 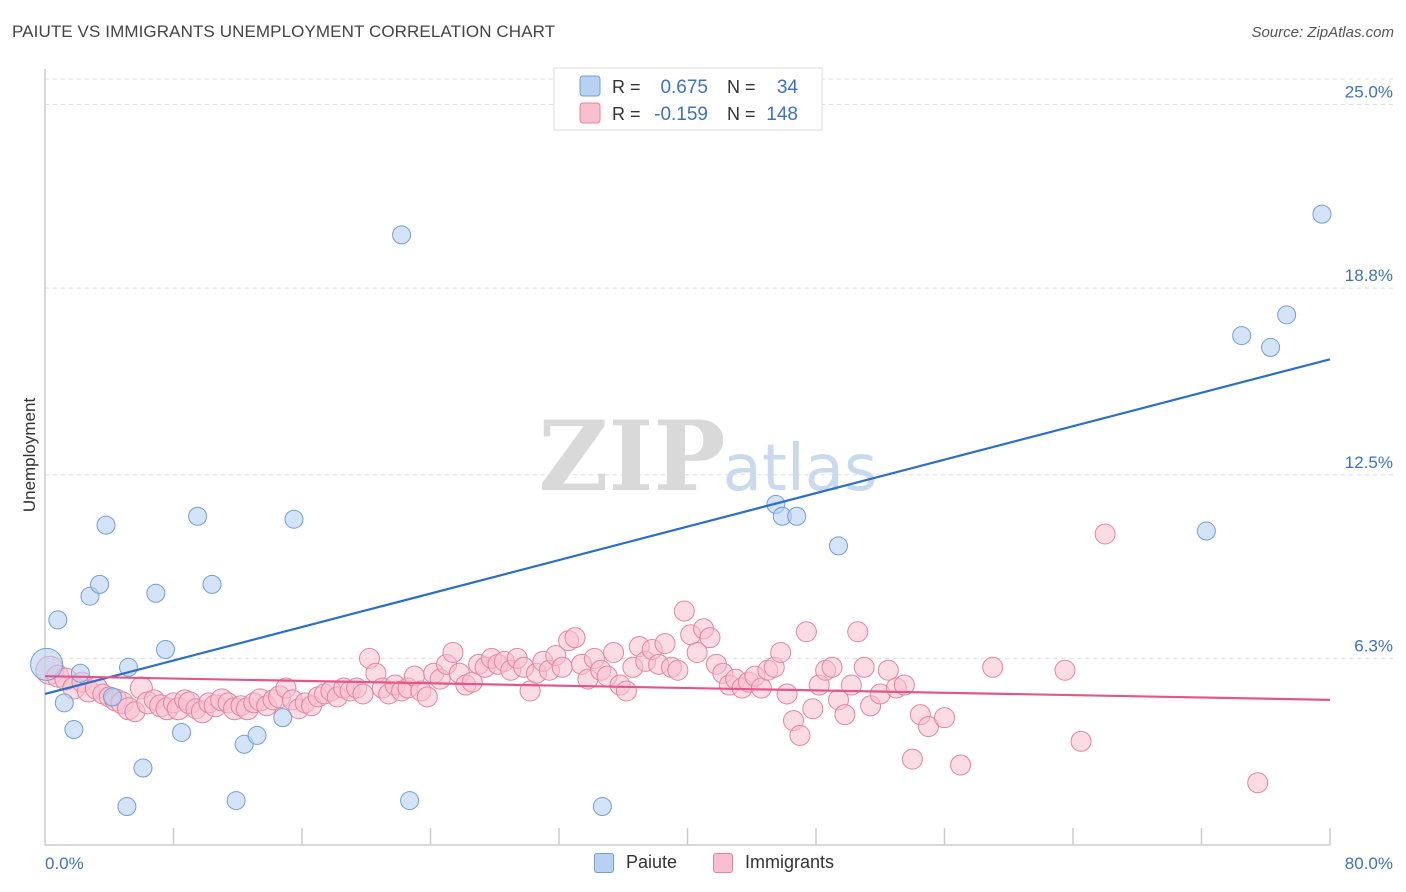 I want to click on legend-r-label-paiute: R =, so click(x=626, y=87).